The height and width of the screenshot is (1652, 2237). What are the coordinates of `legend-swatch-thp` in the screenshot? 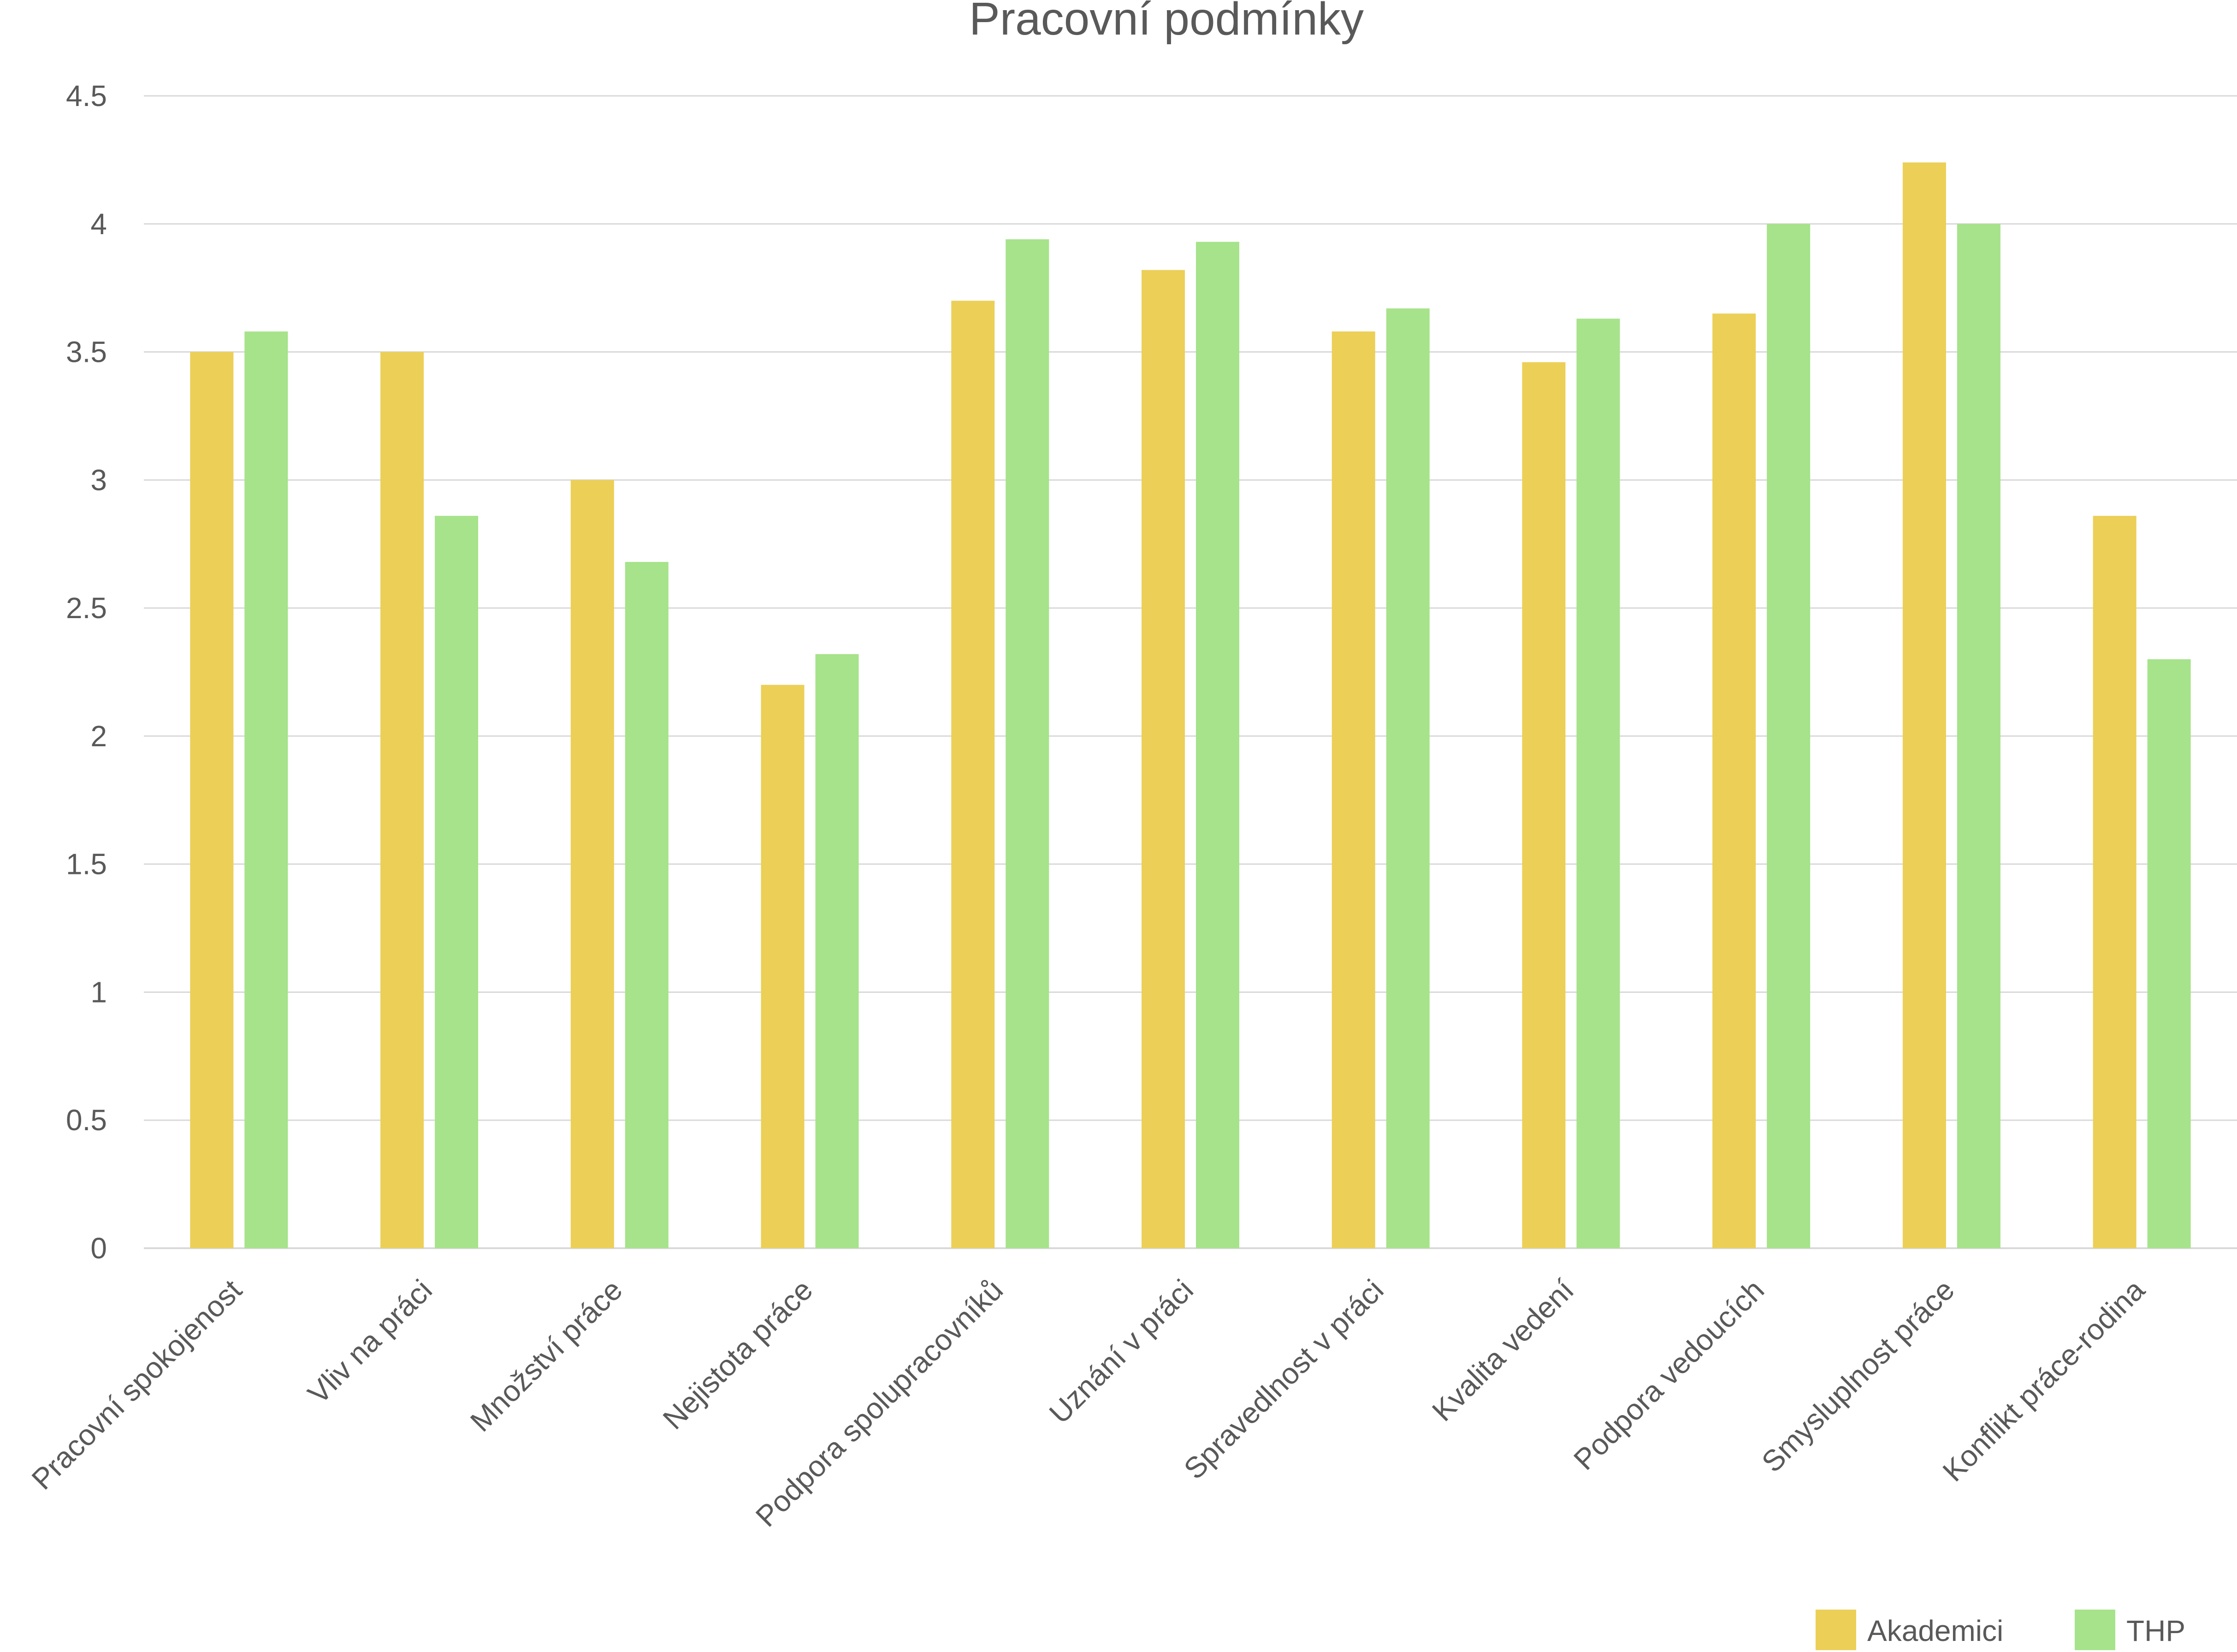 It's located at (2095, 1630).